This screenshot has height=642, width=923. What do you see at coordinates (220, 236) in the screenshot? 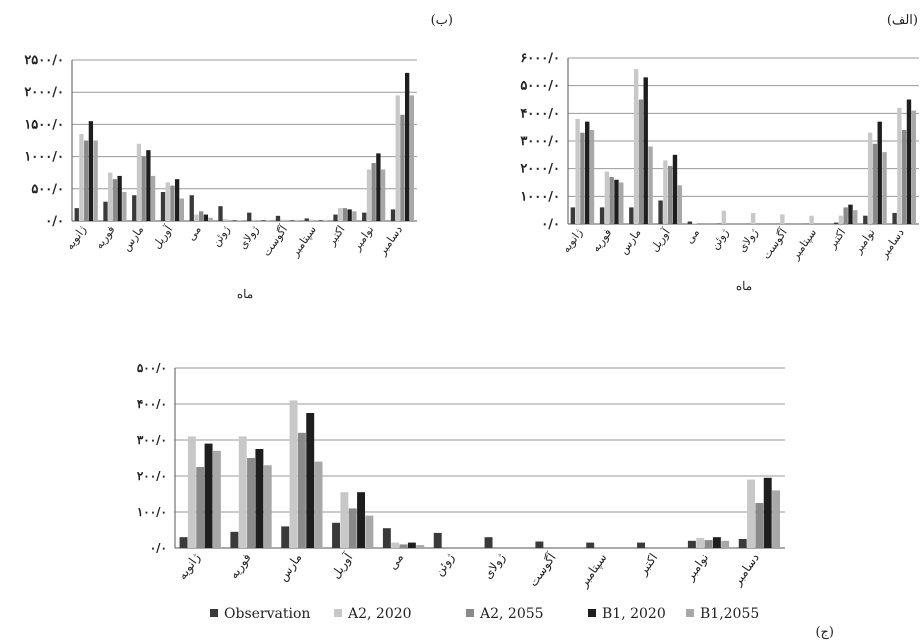
I see `x-tick-label: ژوئن` at bounding box center [220, 236].